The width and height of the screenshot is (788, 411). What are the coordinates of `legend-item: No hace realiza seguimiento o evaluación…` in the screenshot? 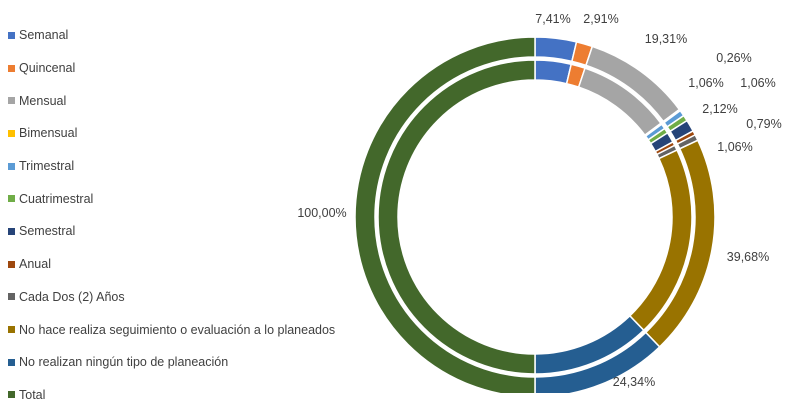 It's located at (171, 329).